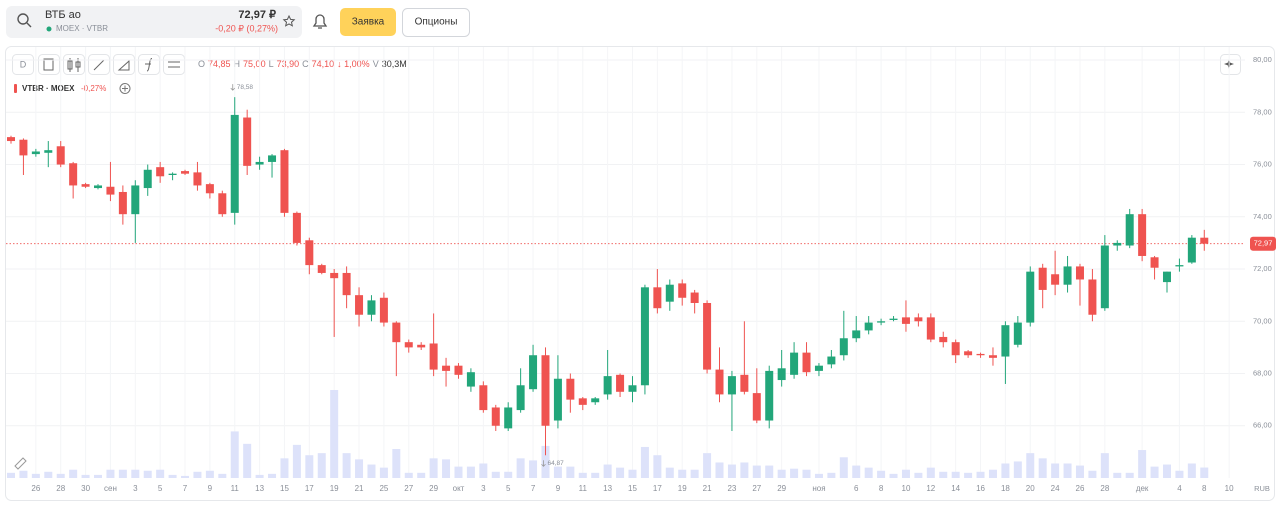  What do you see at coordinates (383, 488) in the screenshot?
I see `x-tick-label: 25` at bounding box center [383, 488].